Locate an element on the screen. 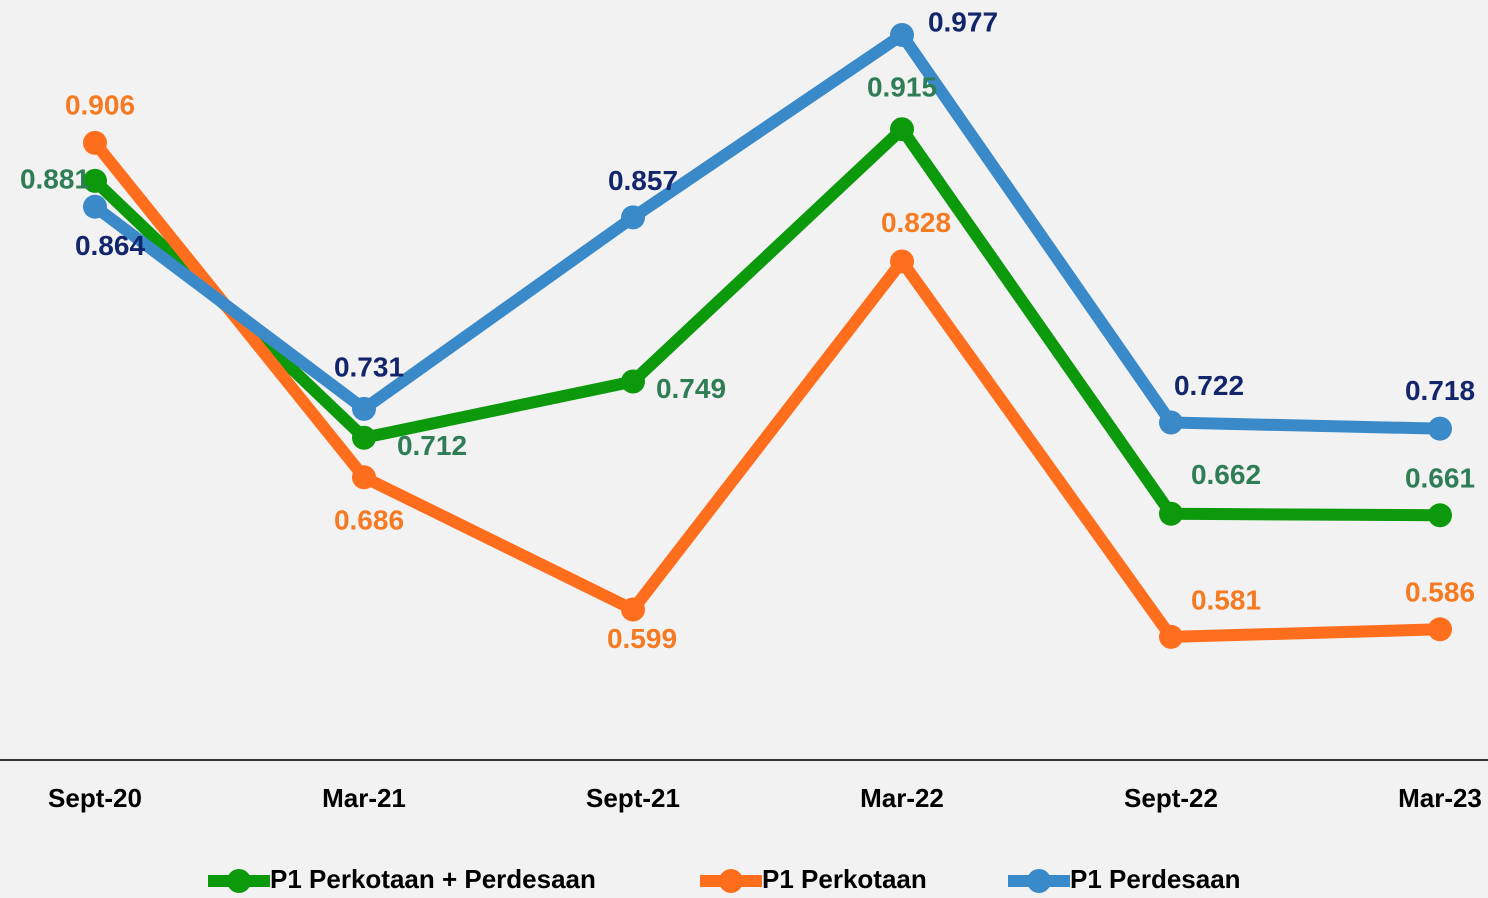 This screenshot has height=898, width=1488. legend-label: P1 Perdesaan is located at coordinates (1155, 879).